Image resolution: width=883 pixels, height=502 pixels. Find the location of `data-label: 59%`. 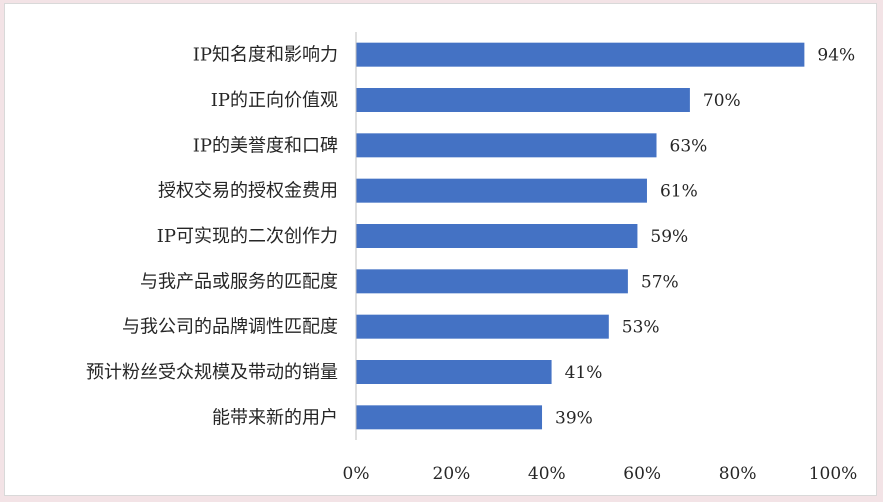

data-label: 59% is located at coordinates (669, 237).